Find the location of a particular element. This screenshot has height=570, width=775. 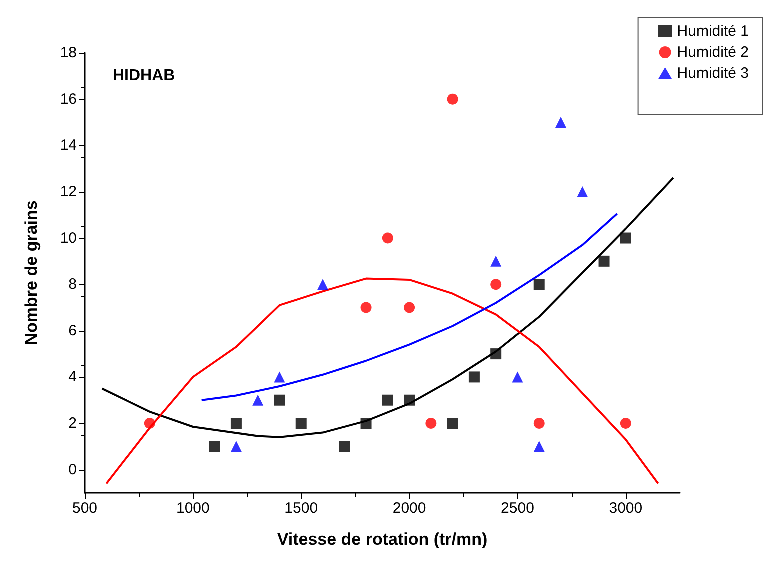

y-tick-label: 8 is located at coordinates (72, 285).